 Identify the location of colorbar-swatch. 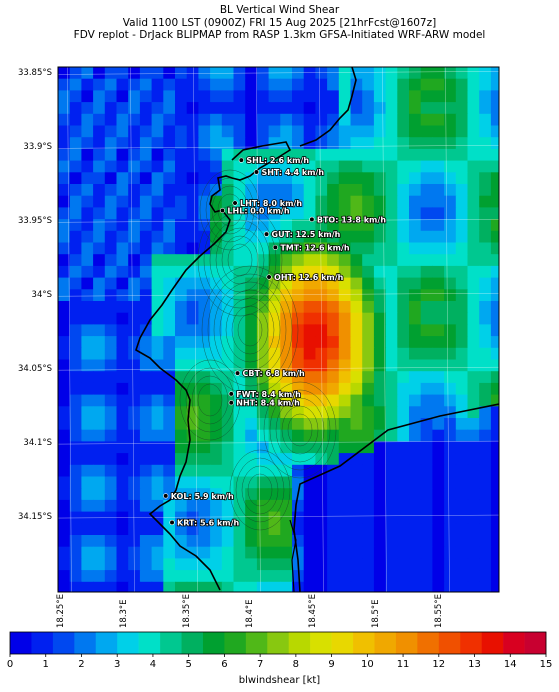
(299, 643).